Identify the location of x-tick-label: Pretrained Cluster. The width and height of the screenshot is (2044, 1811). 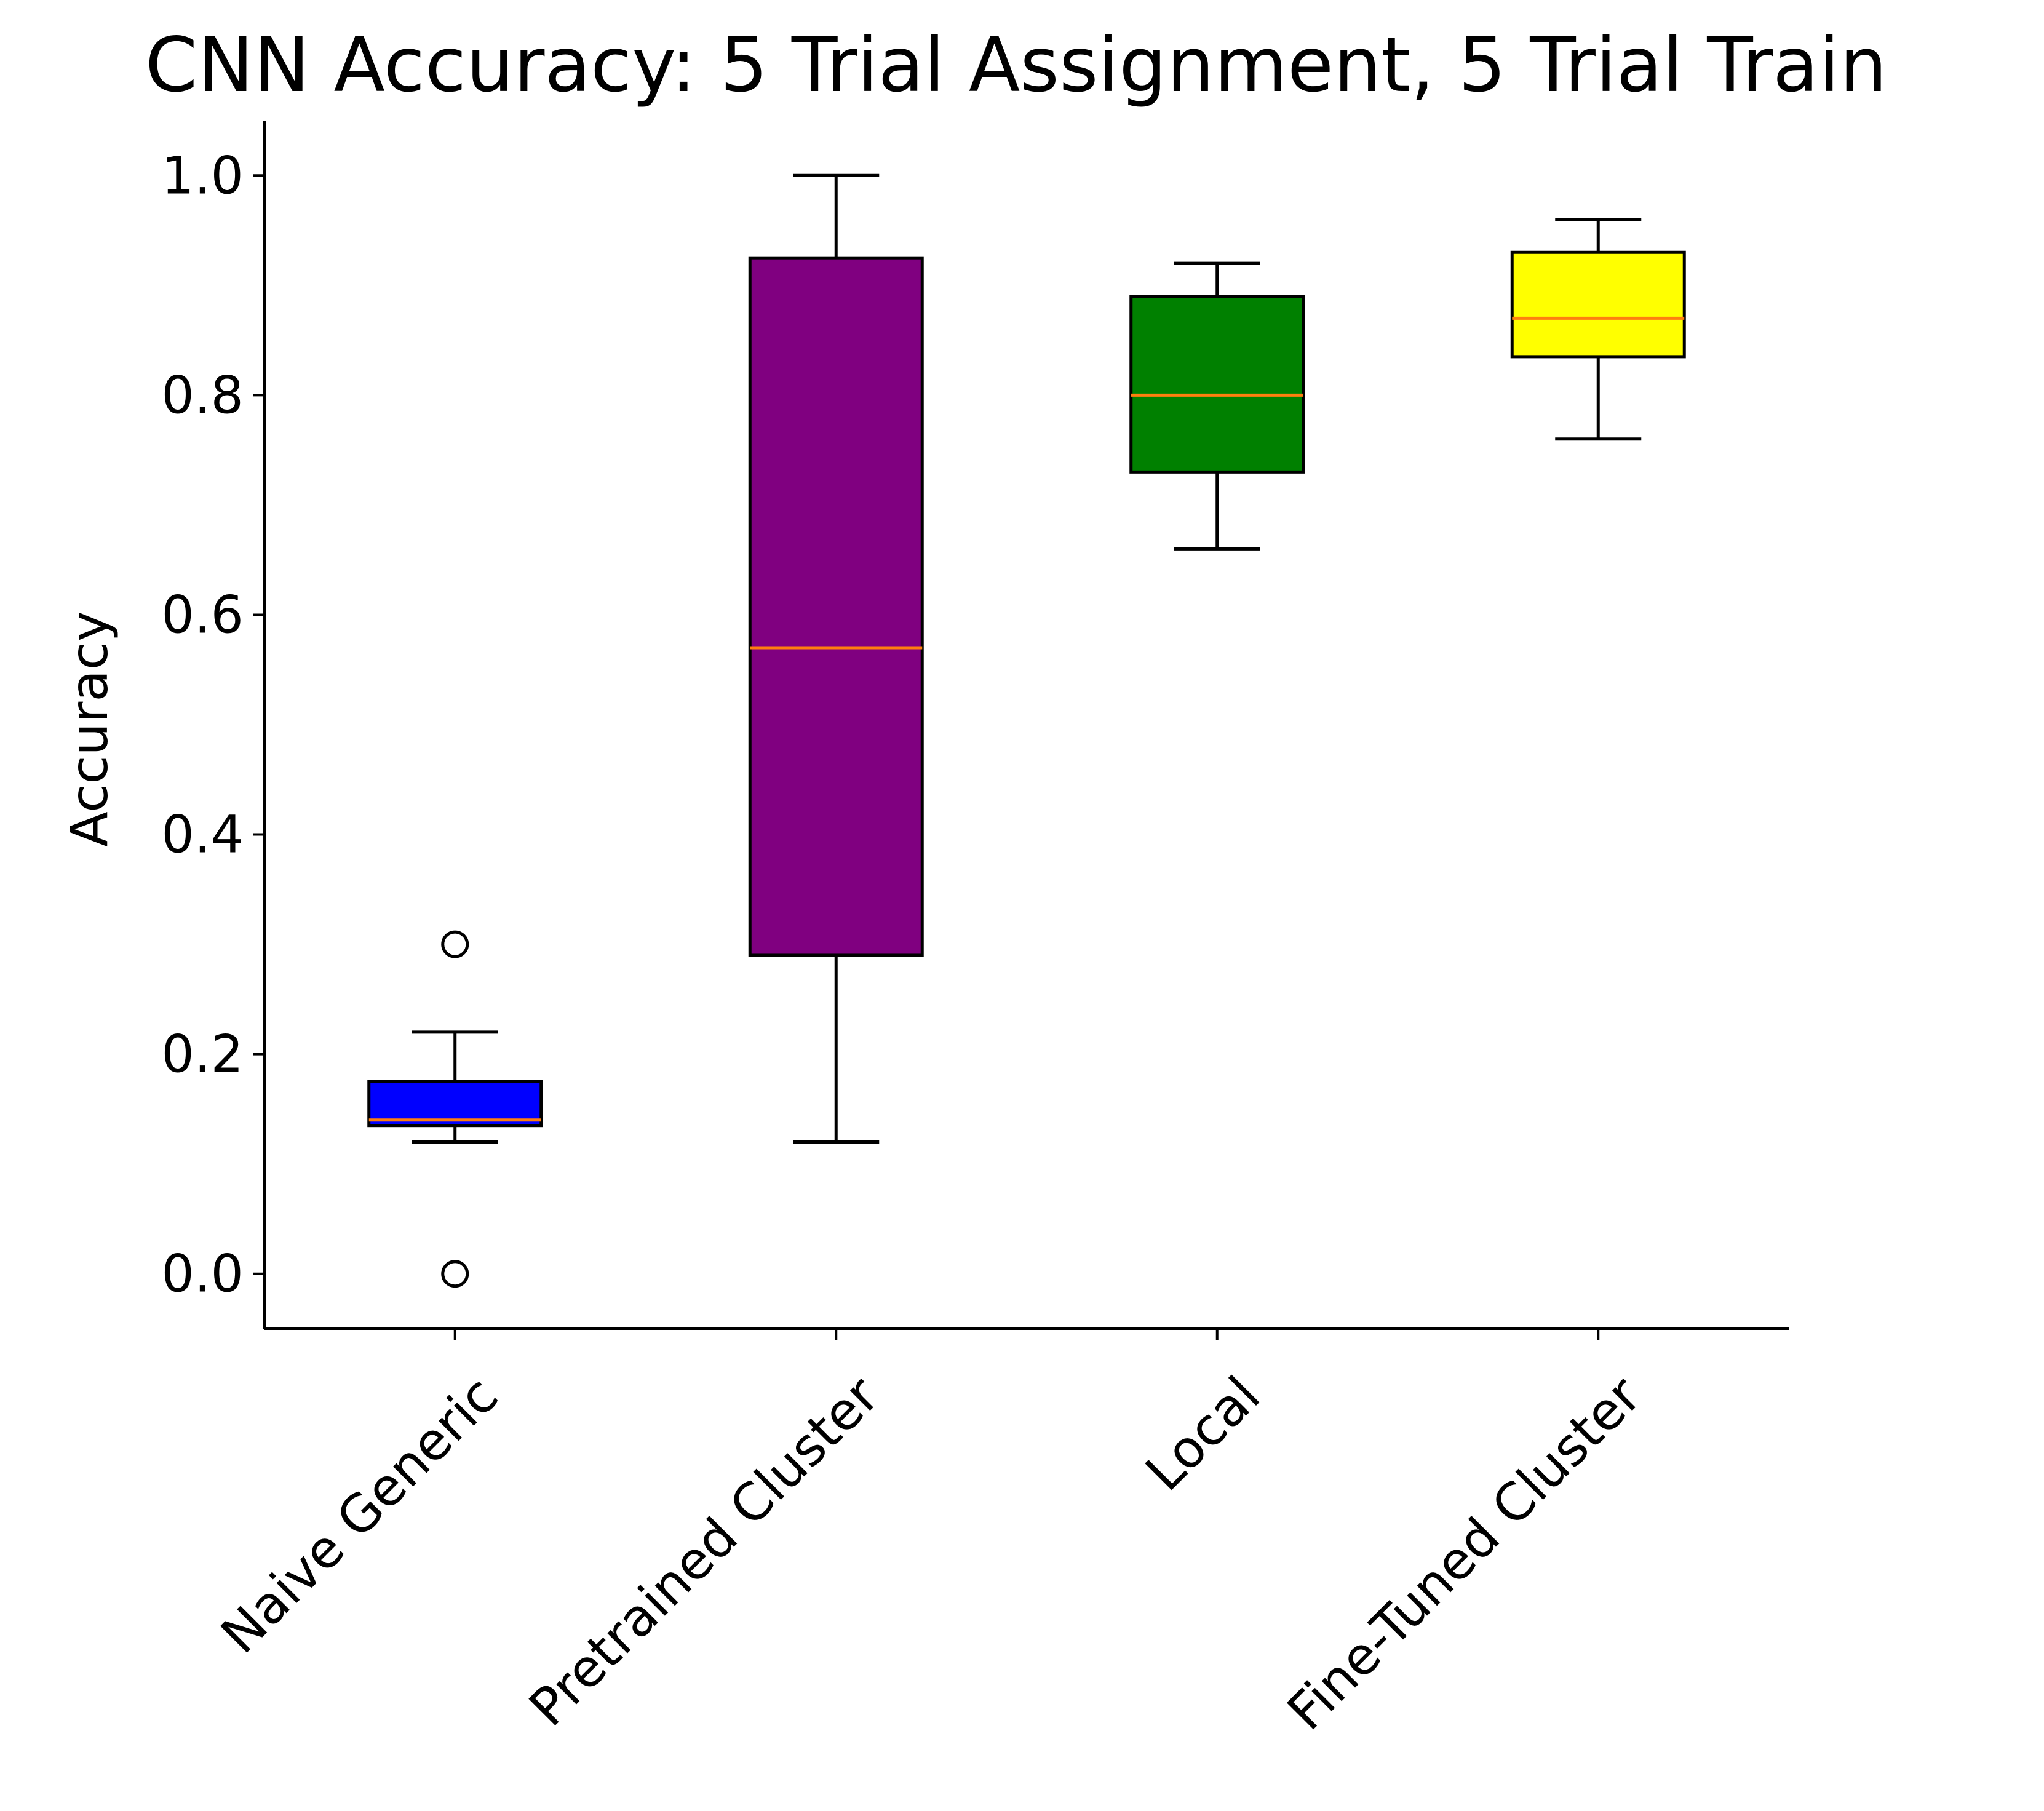
(704, 1551).